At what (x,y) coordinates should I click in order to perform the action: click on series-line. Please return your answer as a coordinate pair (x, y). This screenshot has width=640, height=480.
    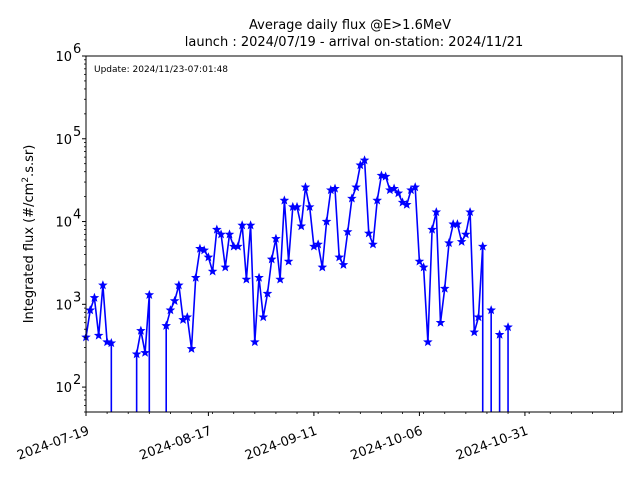
    Looking at the image, I should click on (143, 324).